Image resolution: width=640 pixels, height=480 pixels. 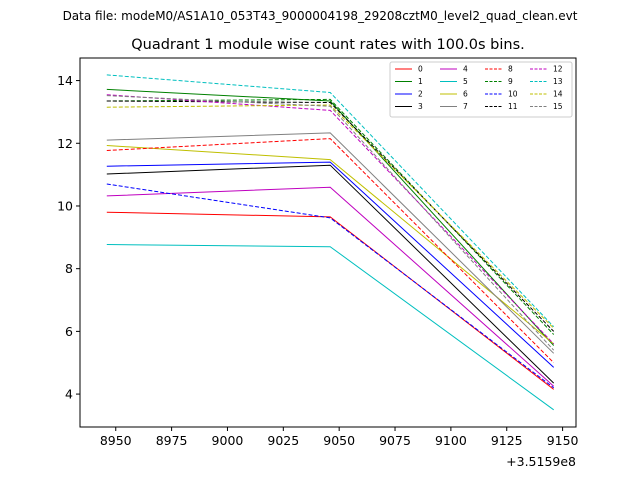 I want to click on y-tick-label: 10, so click(x=65, y=205).